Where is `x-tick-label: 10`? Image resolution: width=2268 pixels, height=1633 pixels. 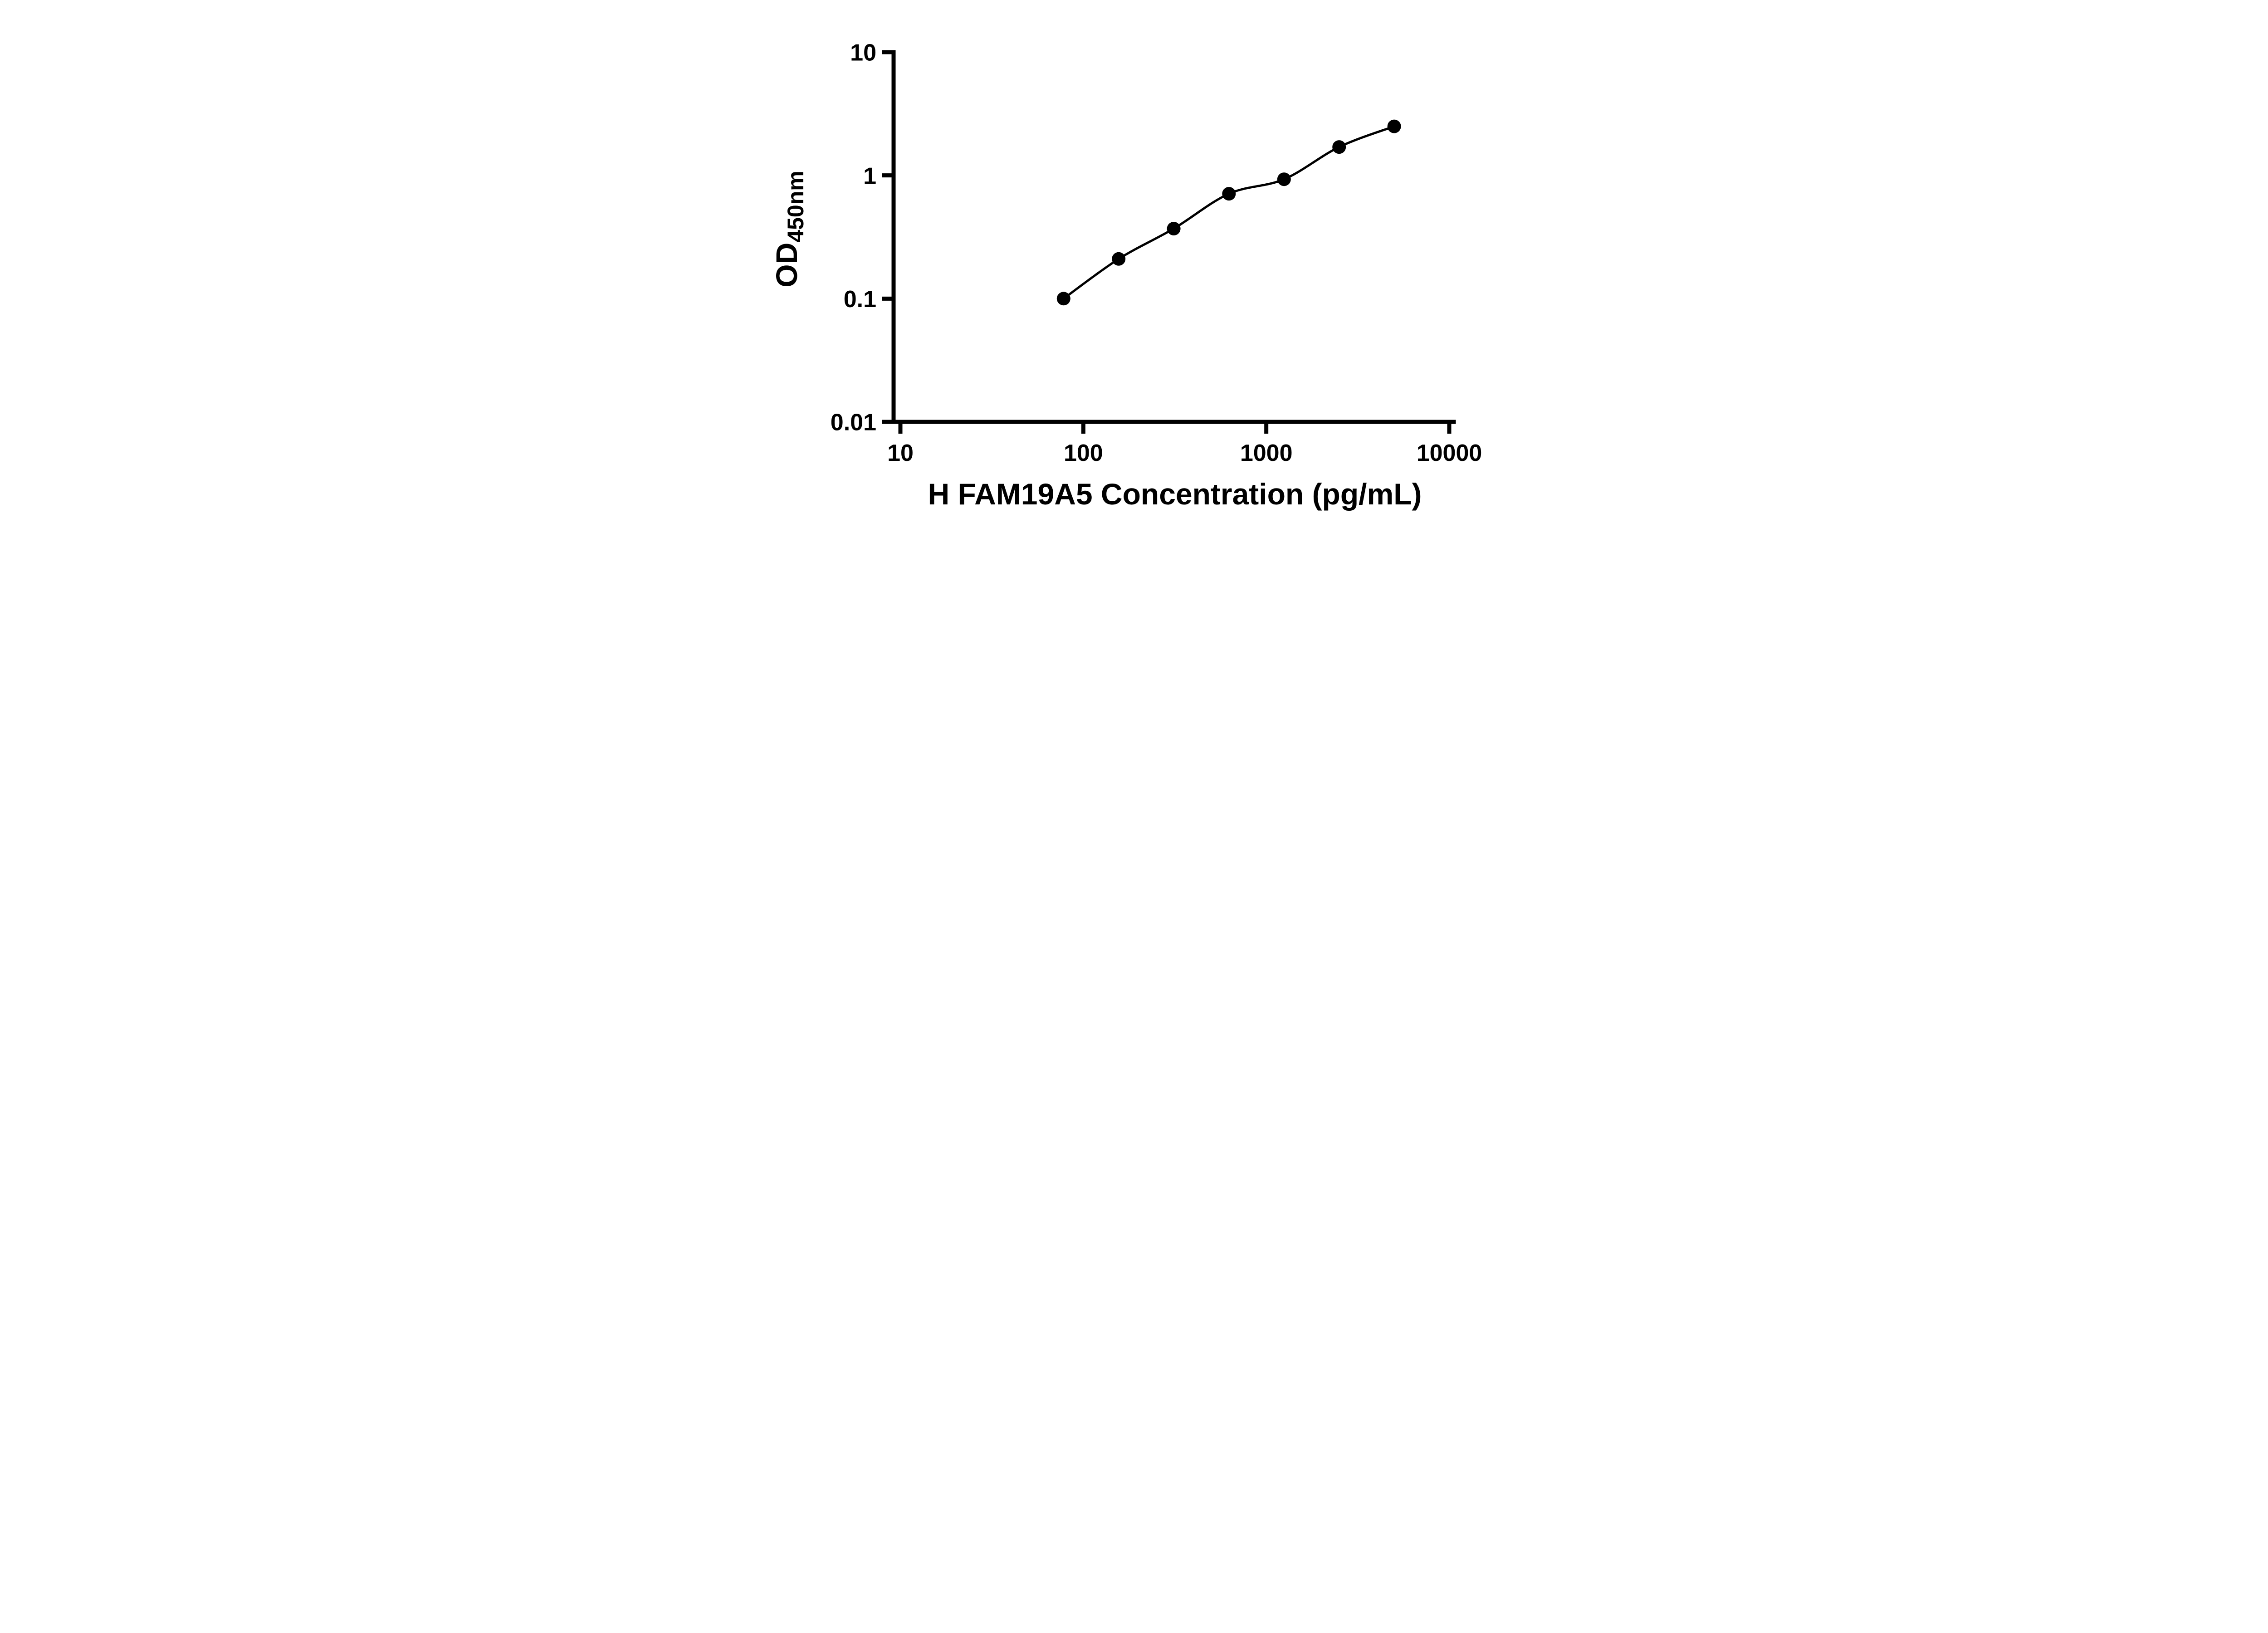 x-tick-label: 10 is located at coordinates (901, 453).